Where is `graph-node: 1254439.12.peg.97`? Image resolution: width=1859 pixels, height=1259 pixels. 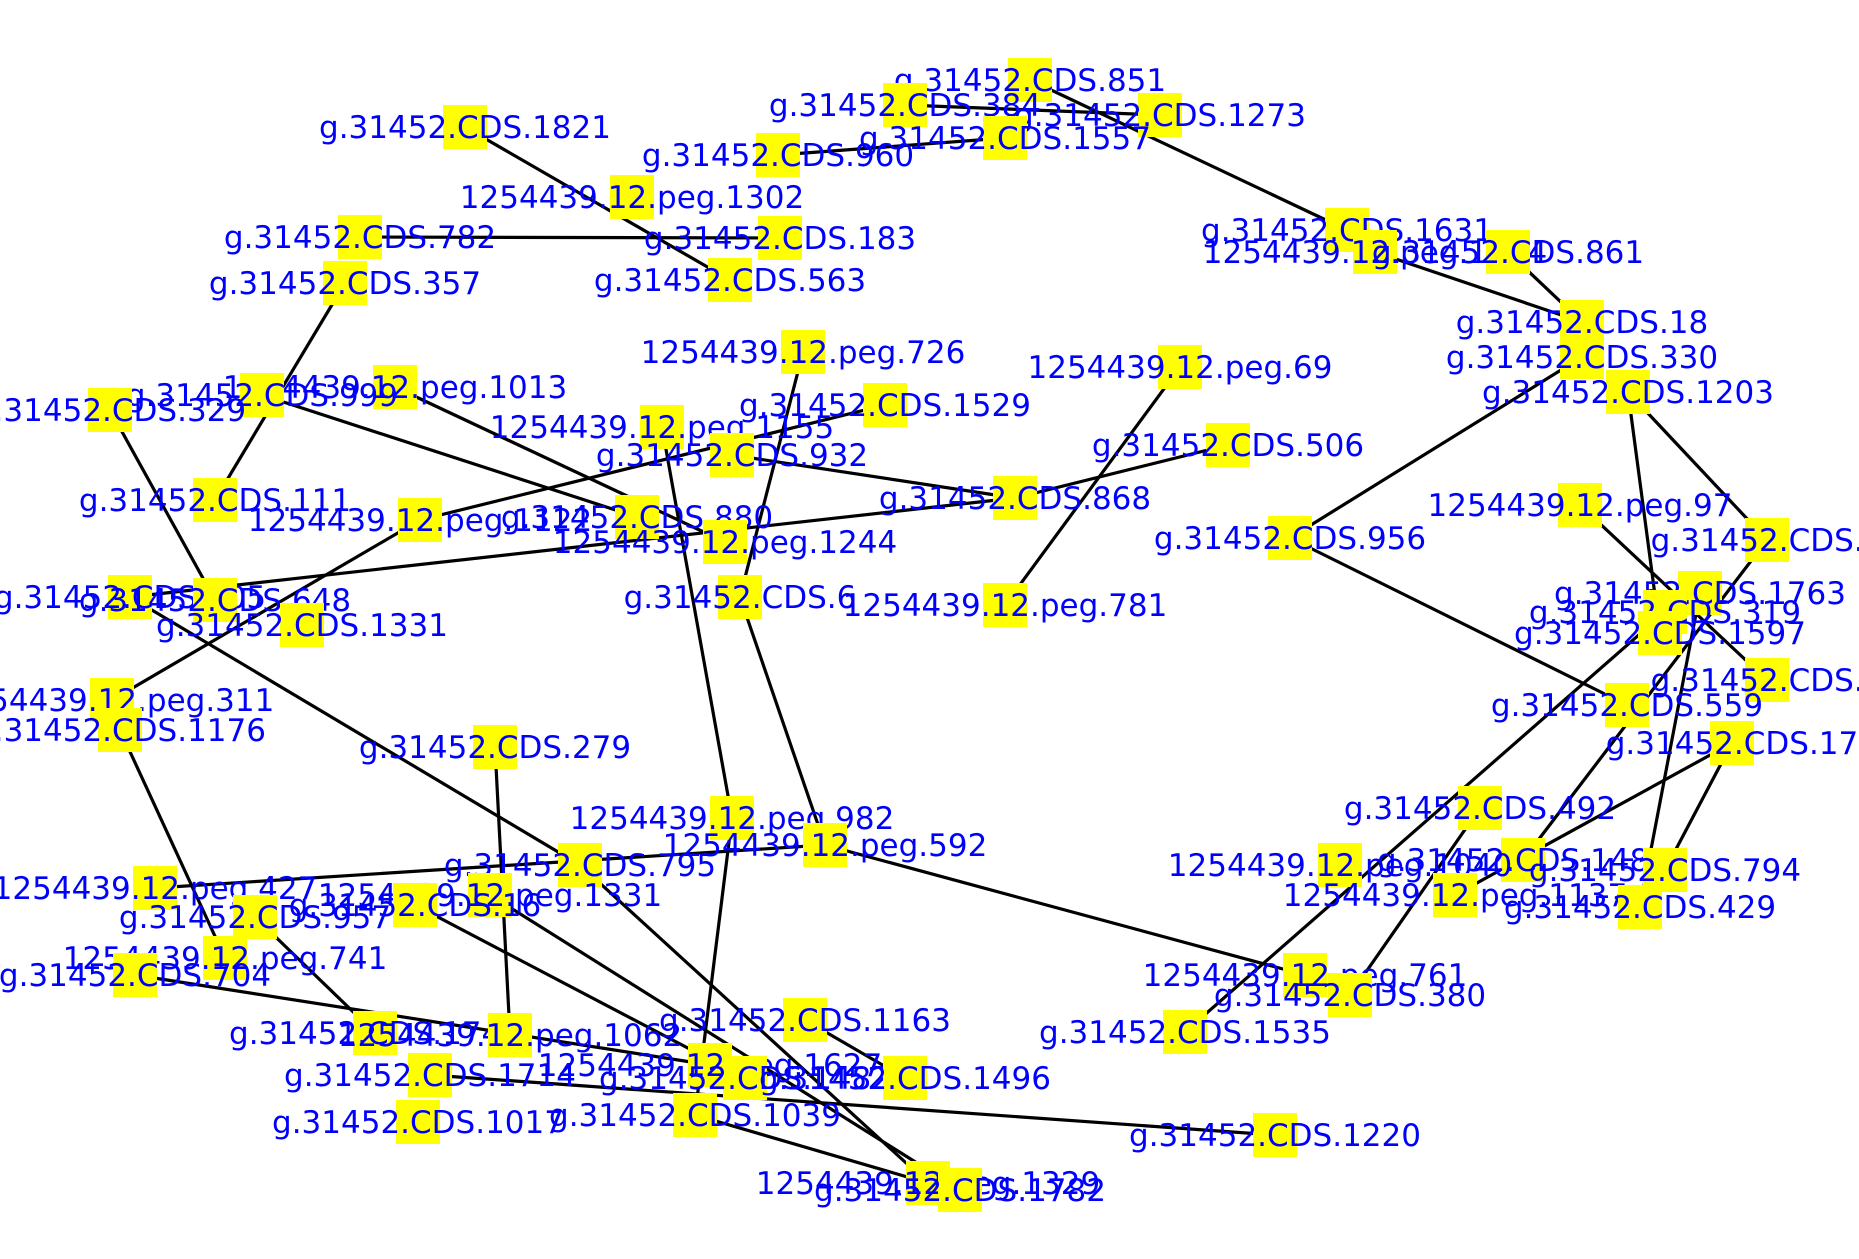 graph-node: 1254439.12.peg.97 is located at coordinates (1580, 505).